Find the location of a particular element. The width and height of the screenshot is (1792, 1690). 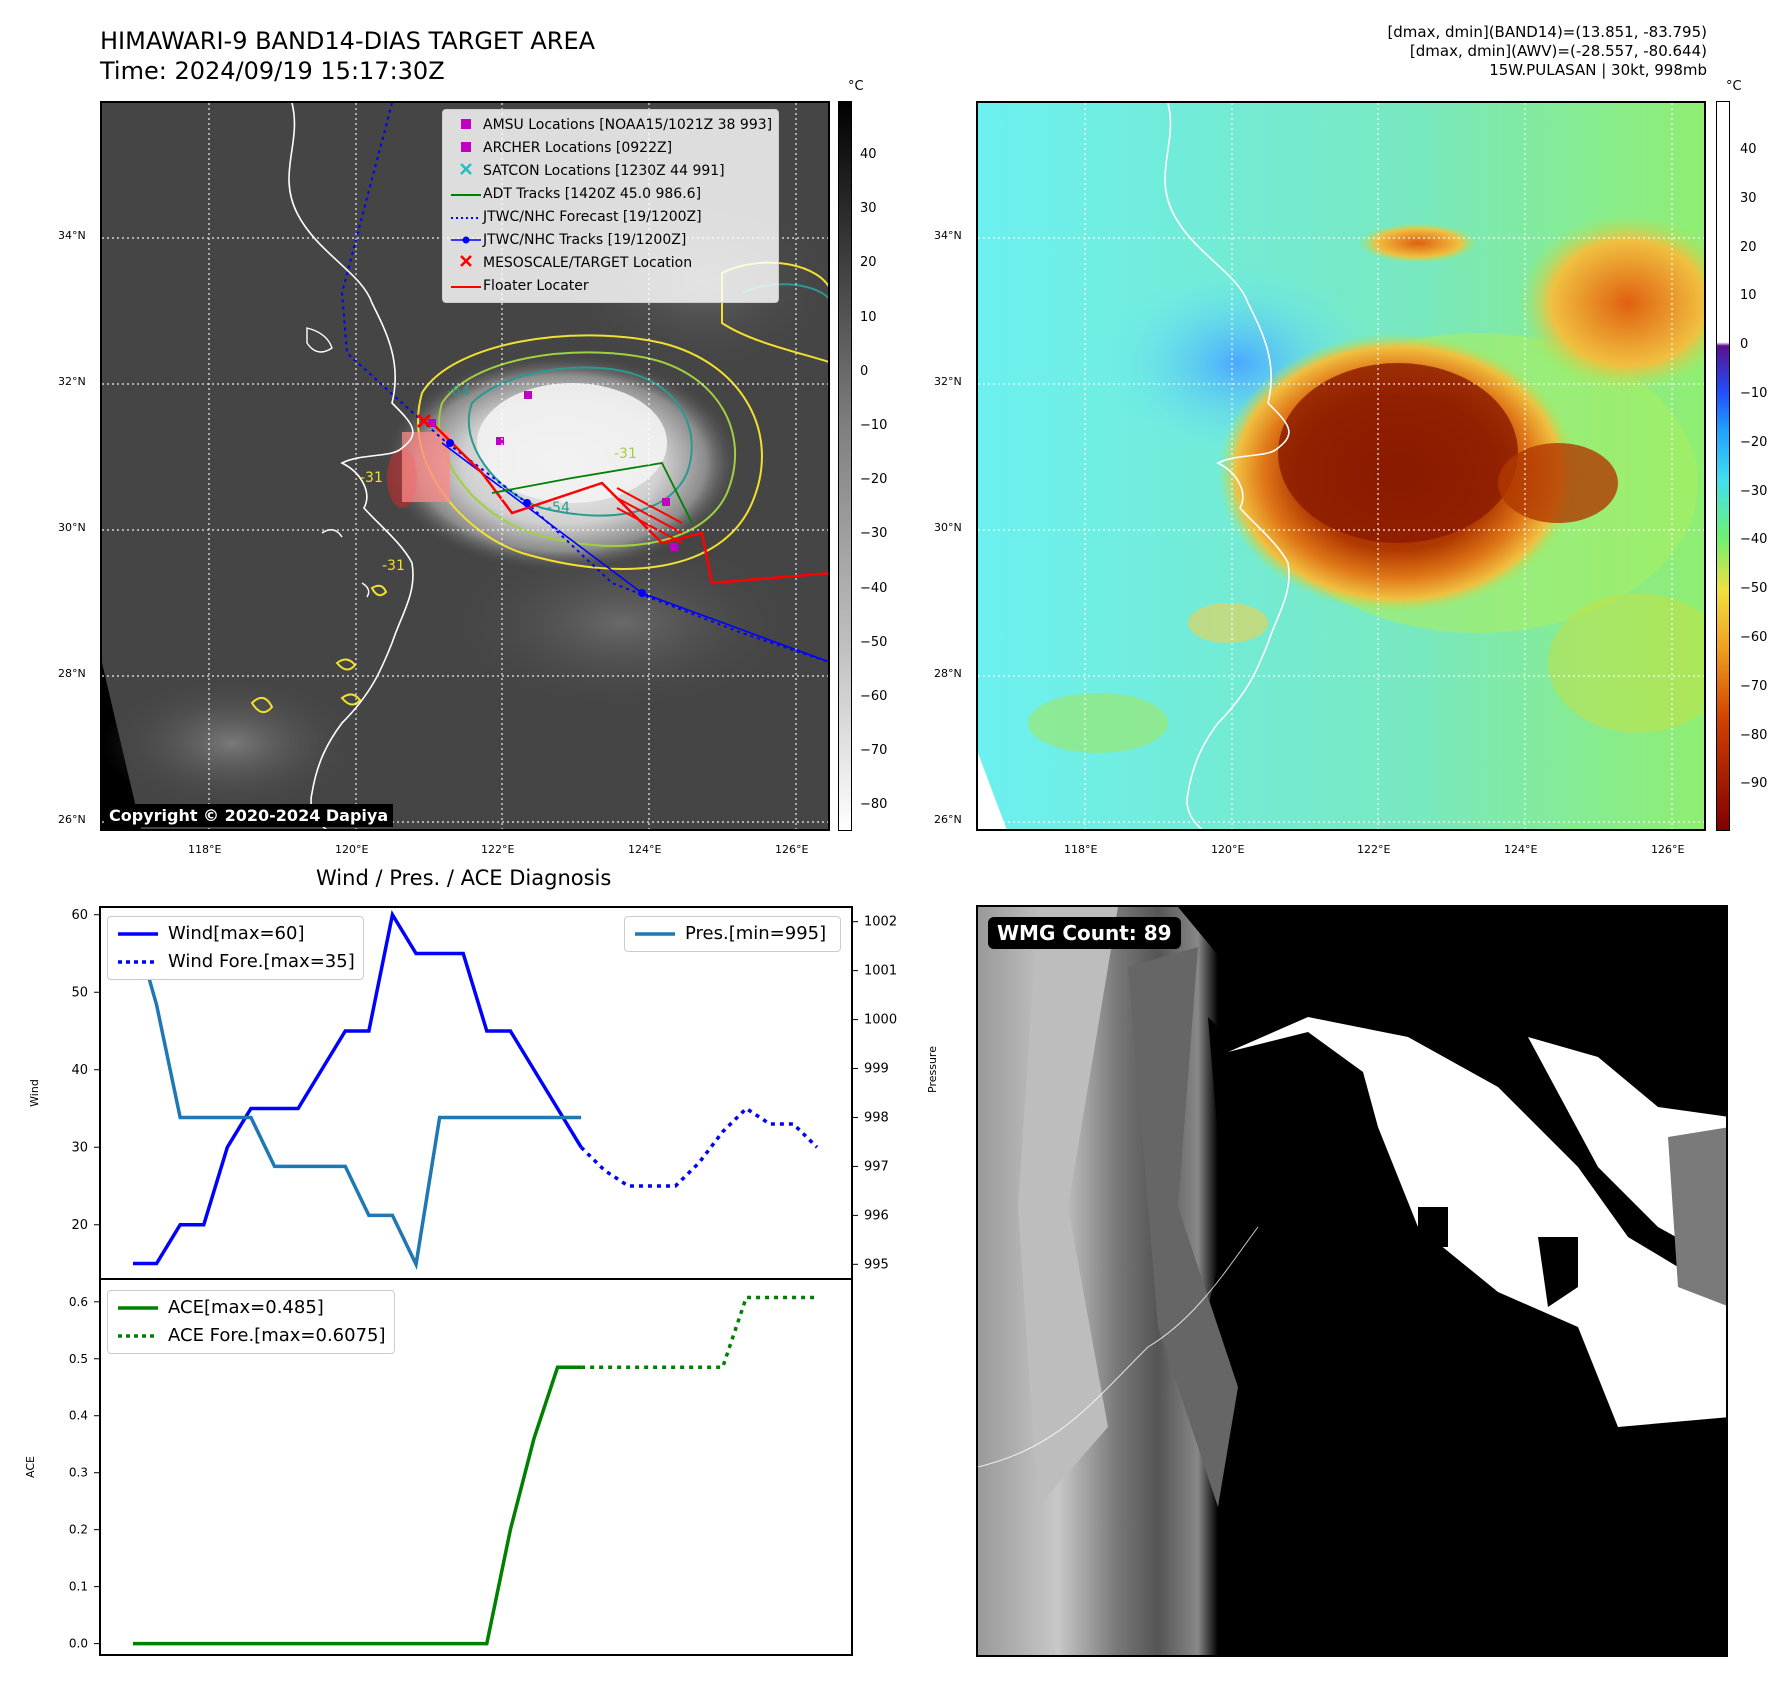

legend-label: ARCHER Locations [0922Z] is located at coordinates (578, 148).